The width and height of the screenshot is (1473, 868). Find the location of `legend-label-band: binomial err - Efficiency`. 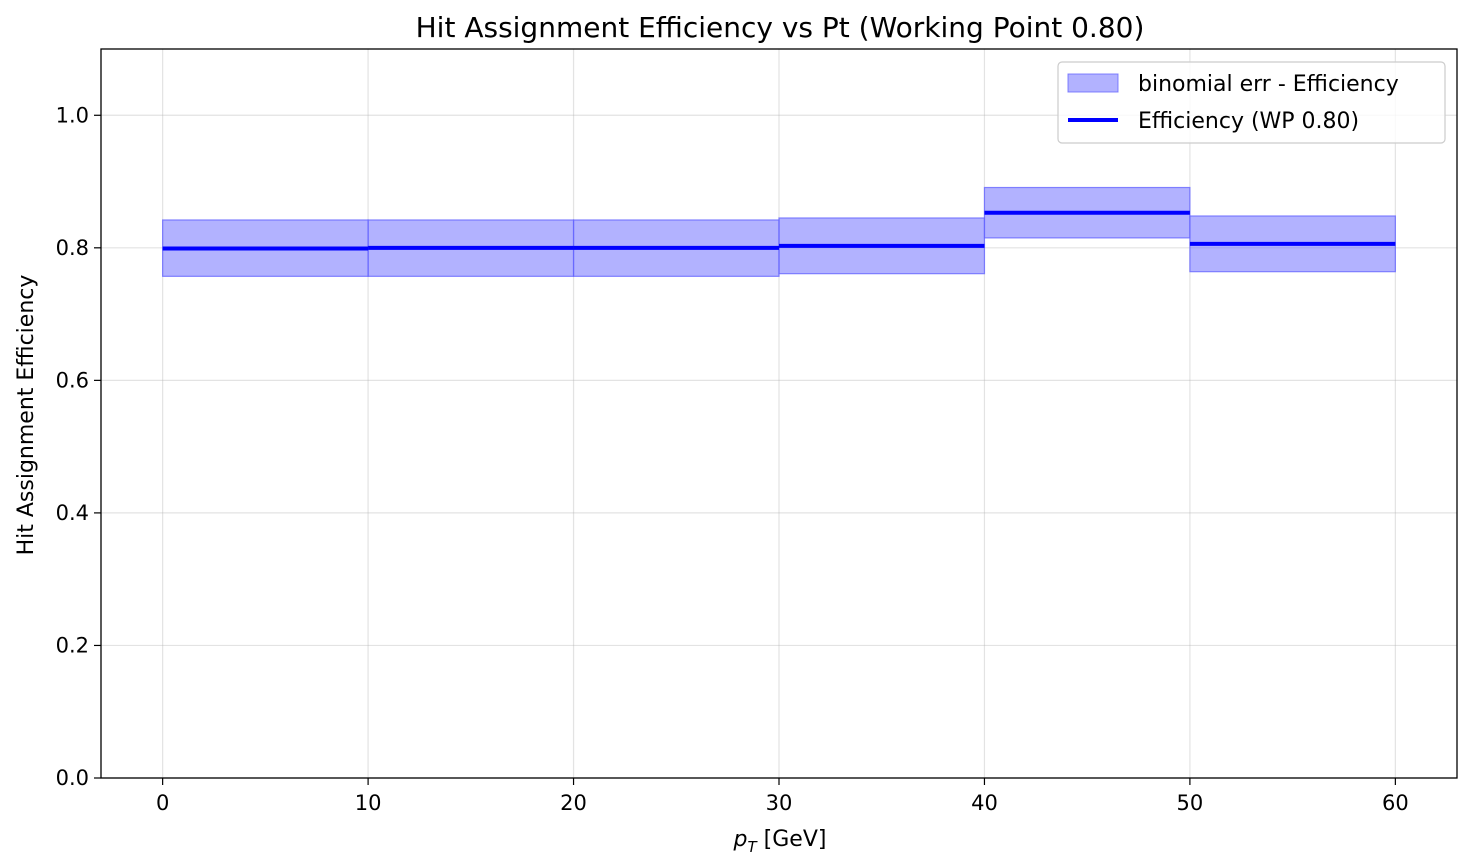

legend-label-band: binomial err - Efficiency is located at coordinates (1268, 84).